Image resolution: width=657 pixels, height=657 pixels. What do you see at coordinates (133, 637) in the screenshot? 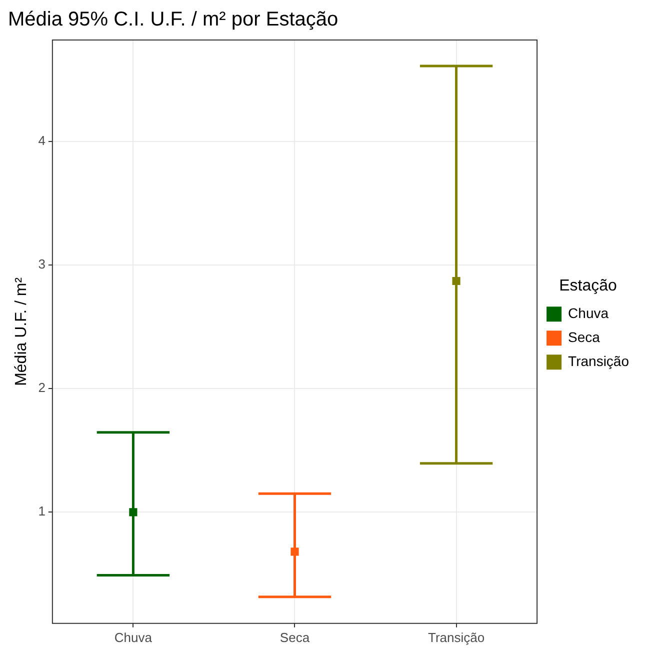
I see `x-tick-label: Chuva` at bounding box center [133, 637].